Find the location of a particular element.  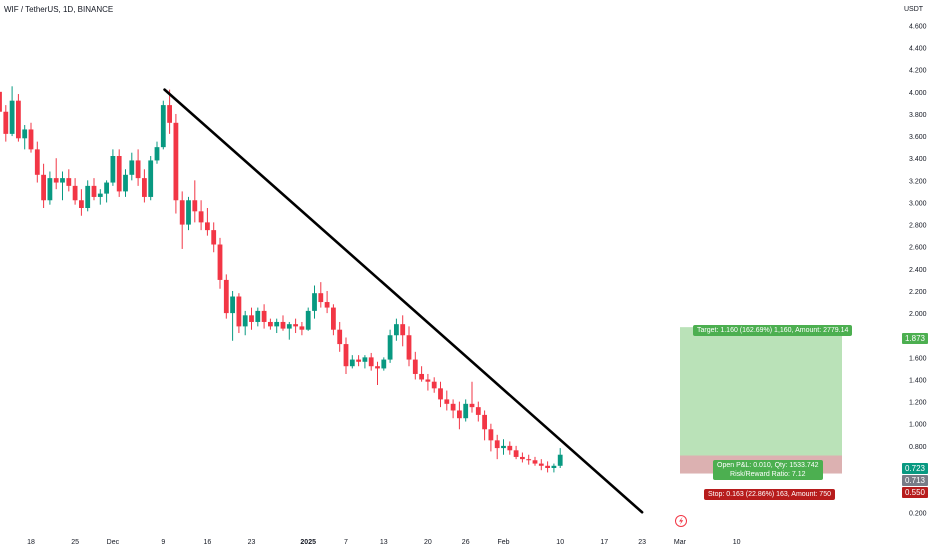

time-tick-label: 20 is located at coordinates (428, 542).